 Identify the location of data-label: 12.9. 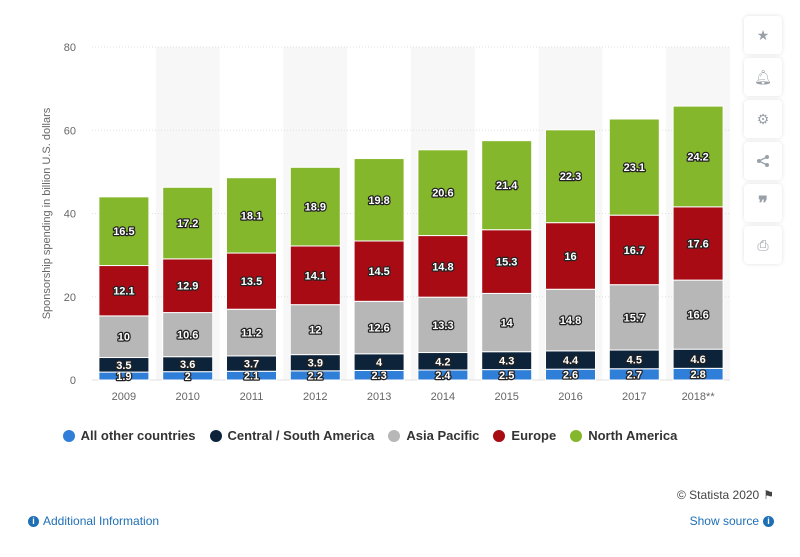
(187, 287).